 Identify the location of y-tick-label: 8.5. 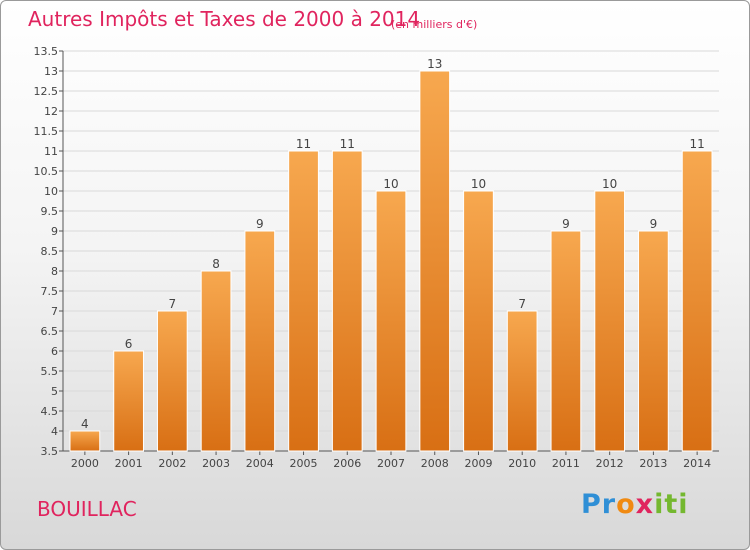
(50, 251).